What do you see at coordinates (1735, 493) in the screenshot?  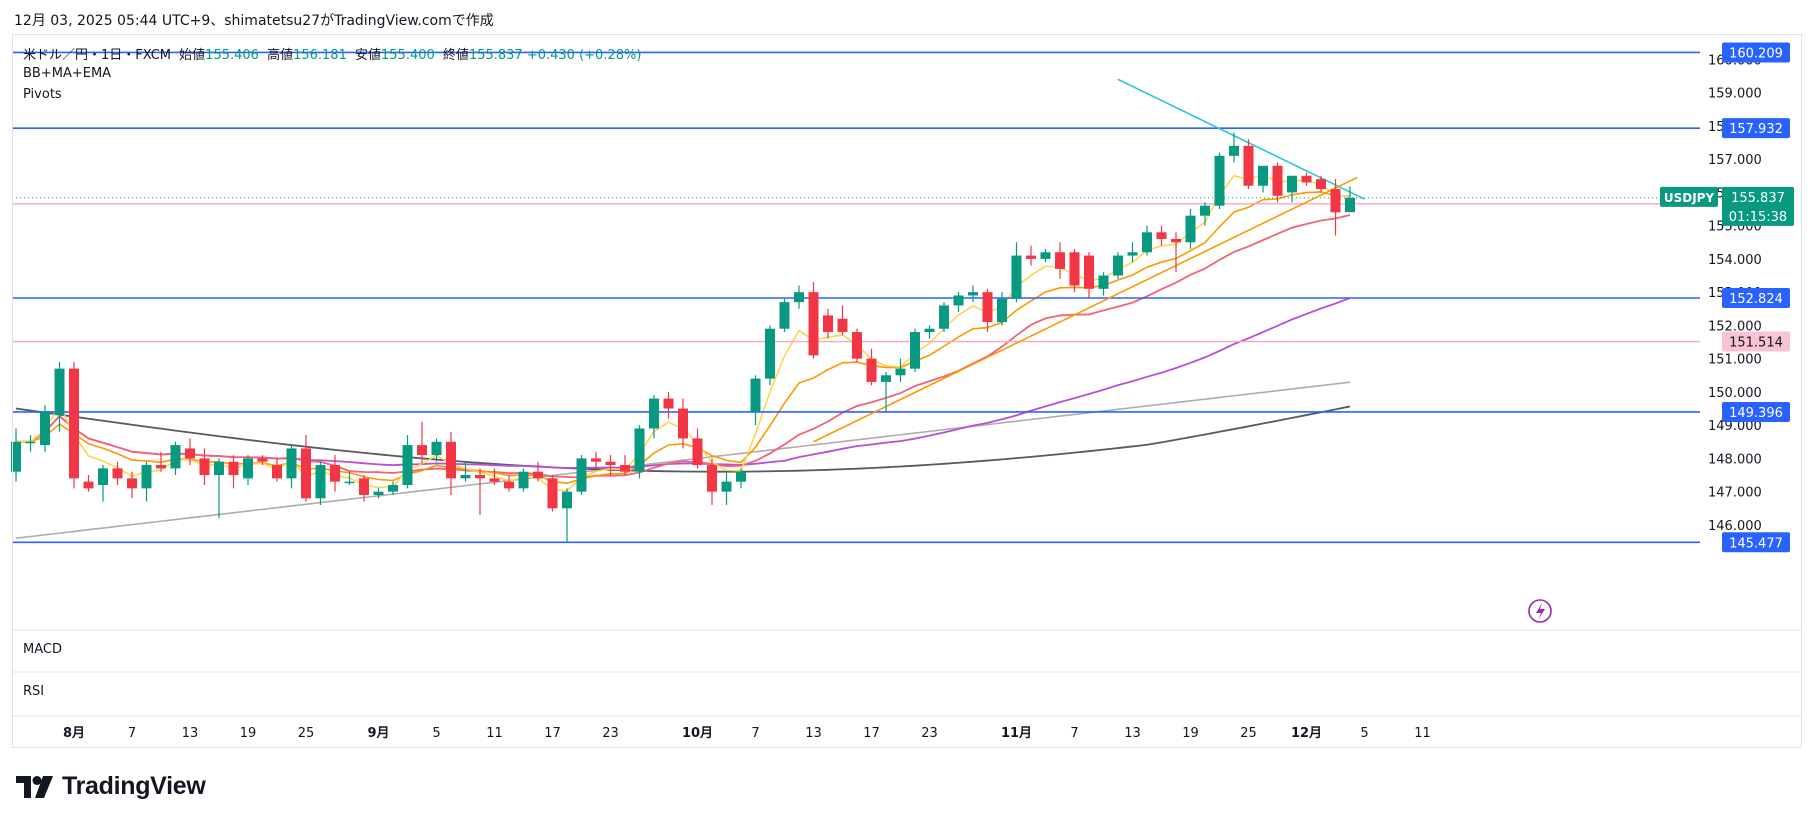 I see `y-tick-label: 147.000` at bounding box center [1735, 493].